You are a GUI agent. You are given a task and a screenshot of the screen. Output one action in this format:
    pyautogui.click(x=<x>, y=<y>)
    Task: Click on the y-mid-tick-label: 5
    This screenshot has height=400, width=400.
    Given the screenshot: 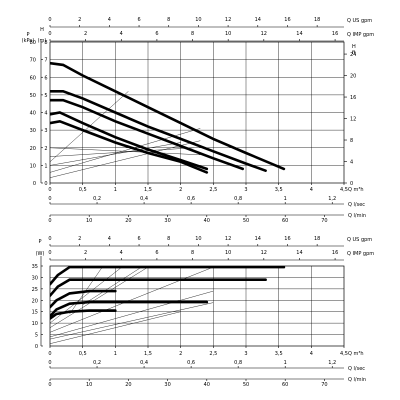 What is the action you would take?
    pyautogui.click(x=45, y=96)
    